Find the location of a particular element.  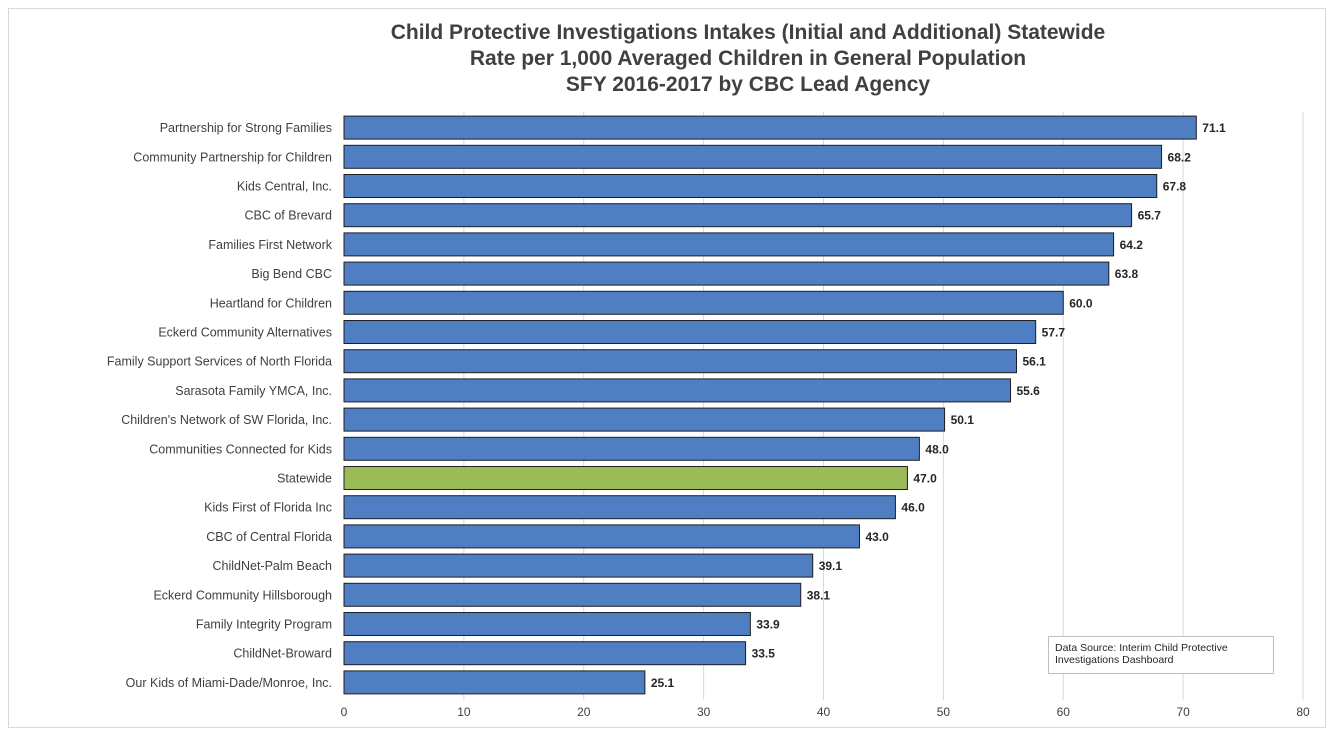

category-label: Kids First of Florida Inc is located at coordinates (268, 508).